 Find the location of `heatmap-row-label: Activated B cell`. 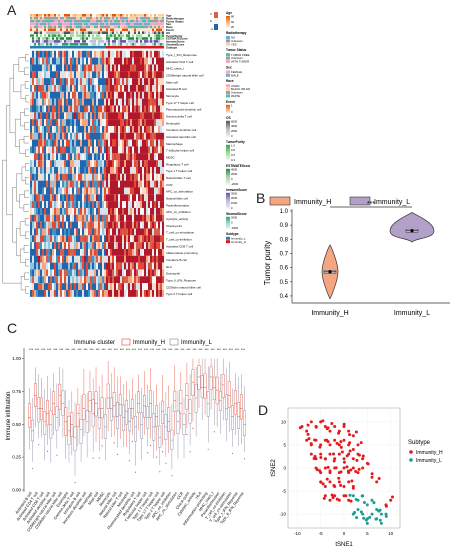

heatmap-row-label: Activated B cell is located at coordinates (176, 89).